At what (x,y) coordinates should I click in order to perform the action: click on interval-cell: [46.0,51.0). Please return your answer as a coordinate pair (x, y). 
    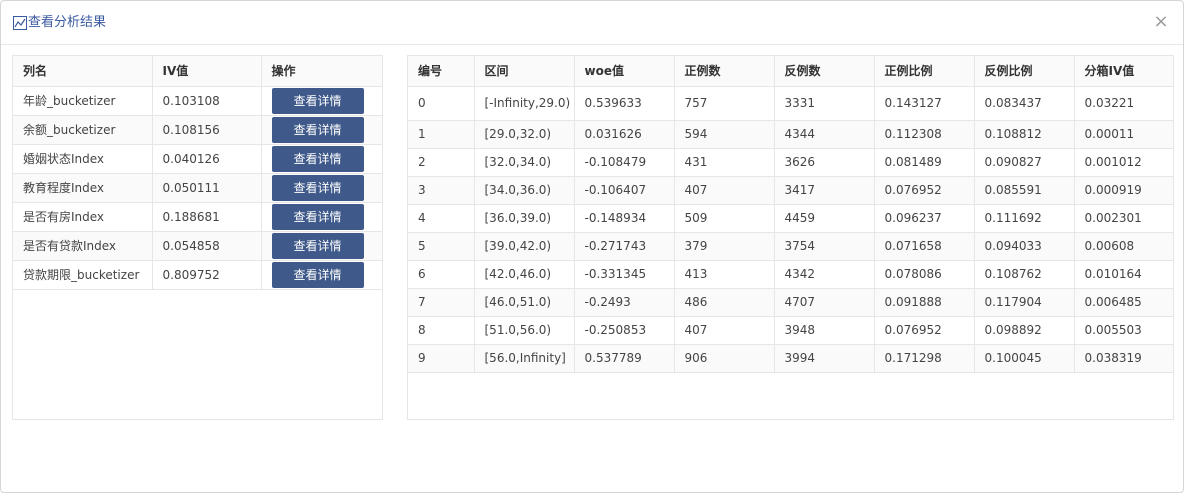
    Looking at the image, I should click on (524, 302).